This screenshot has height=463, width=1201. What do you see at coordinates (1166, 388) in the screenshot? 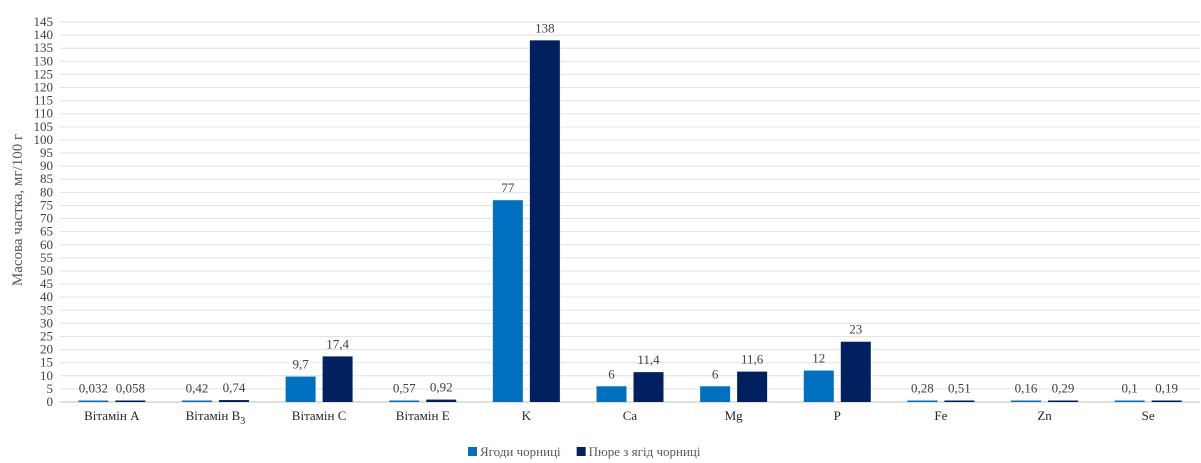
I see `data-label: 0,19` at bounding box center [1166, 388].